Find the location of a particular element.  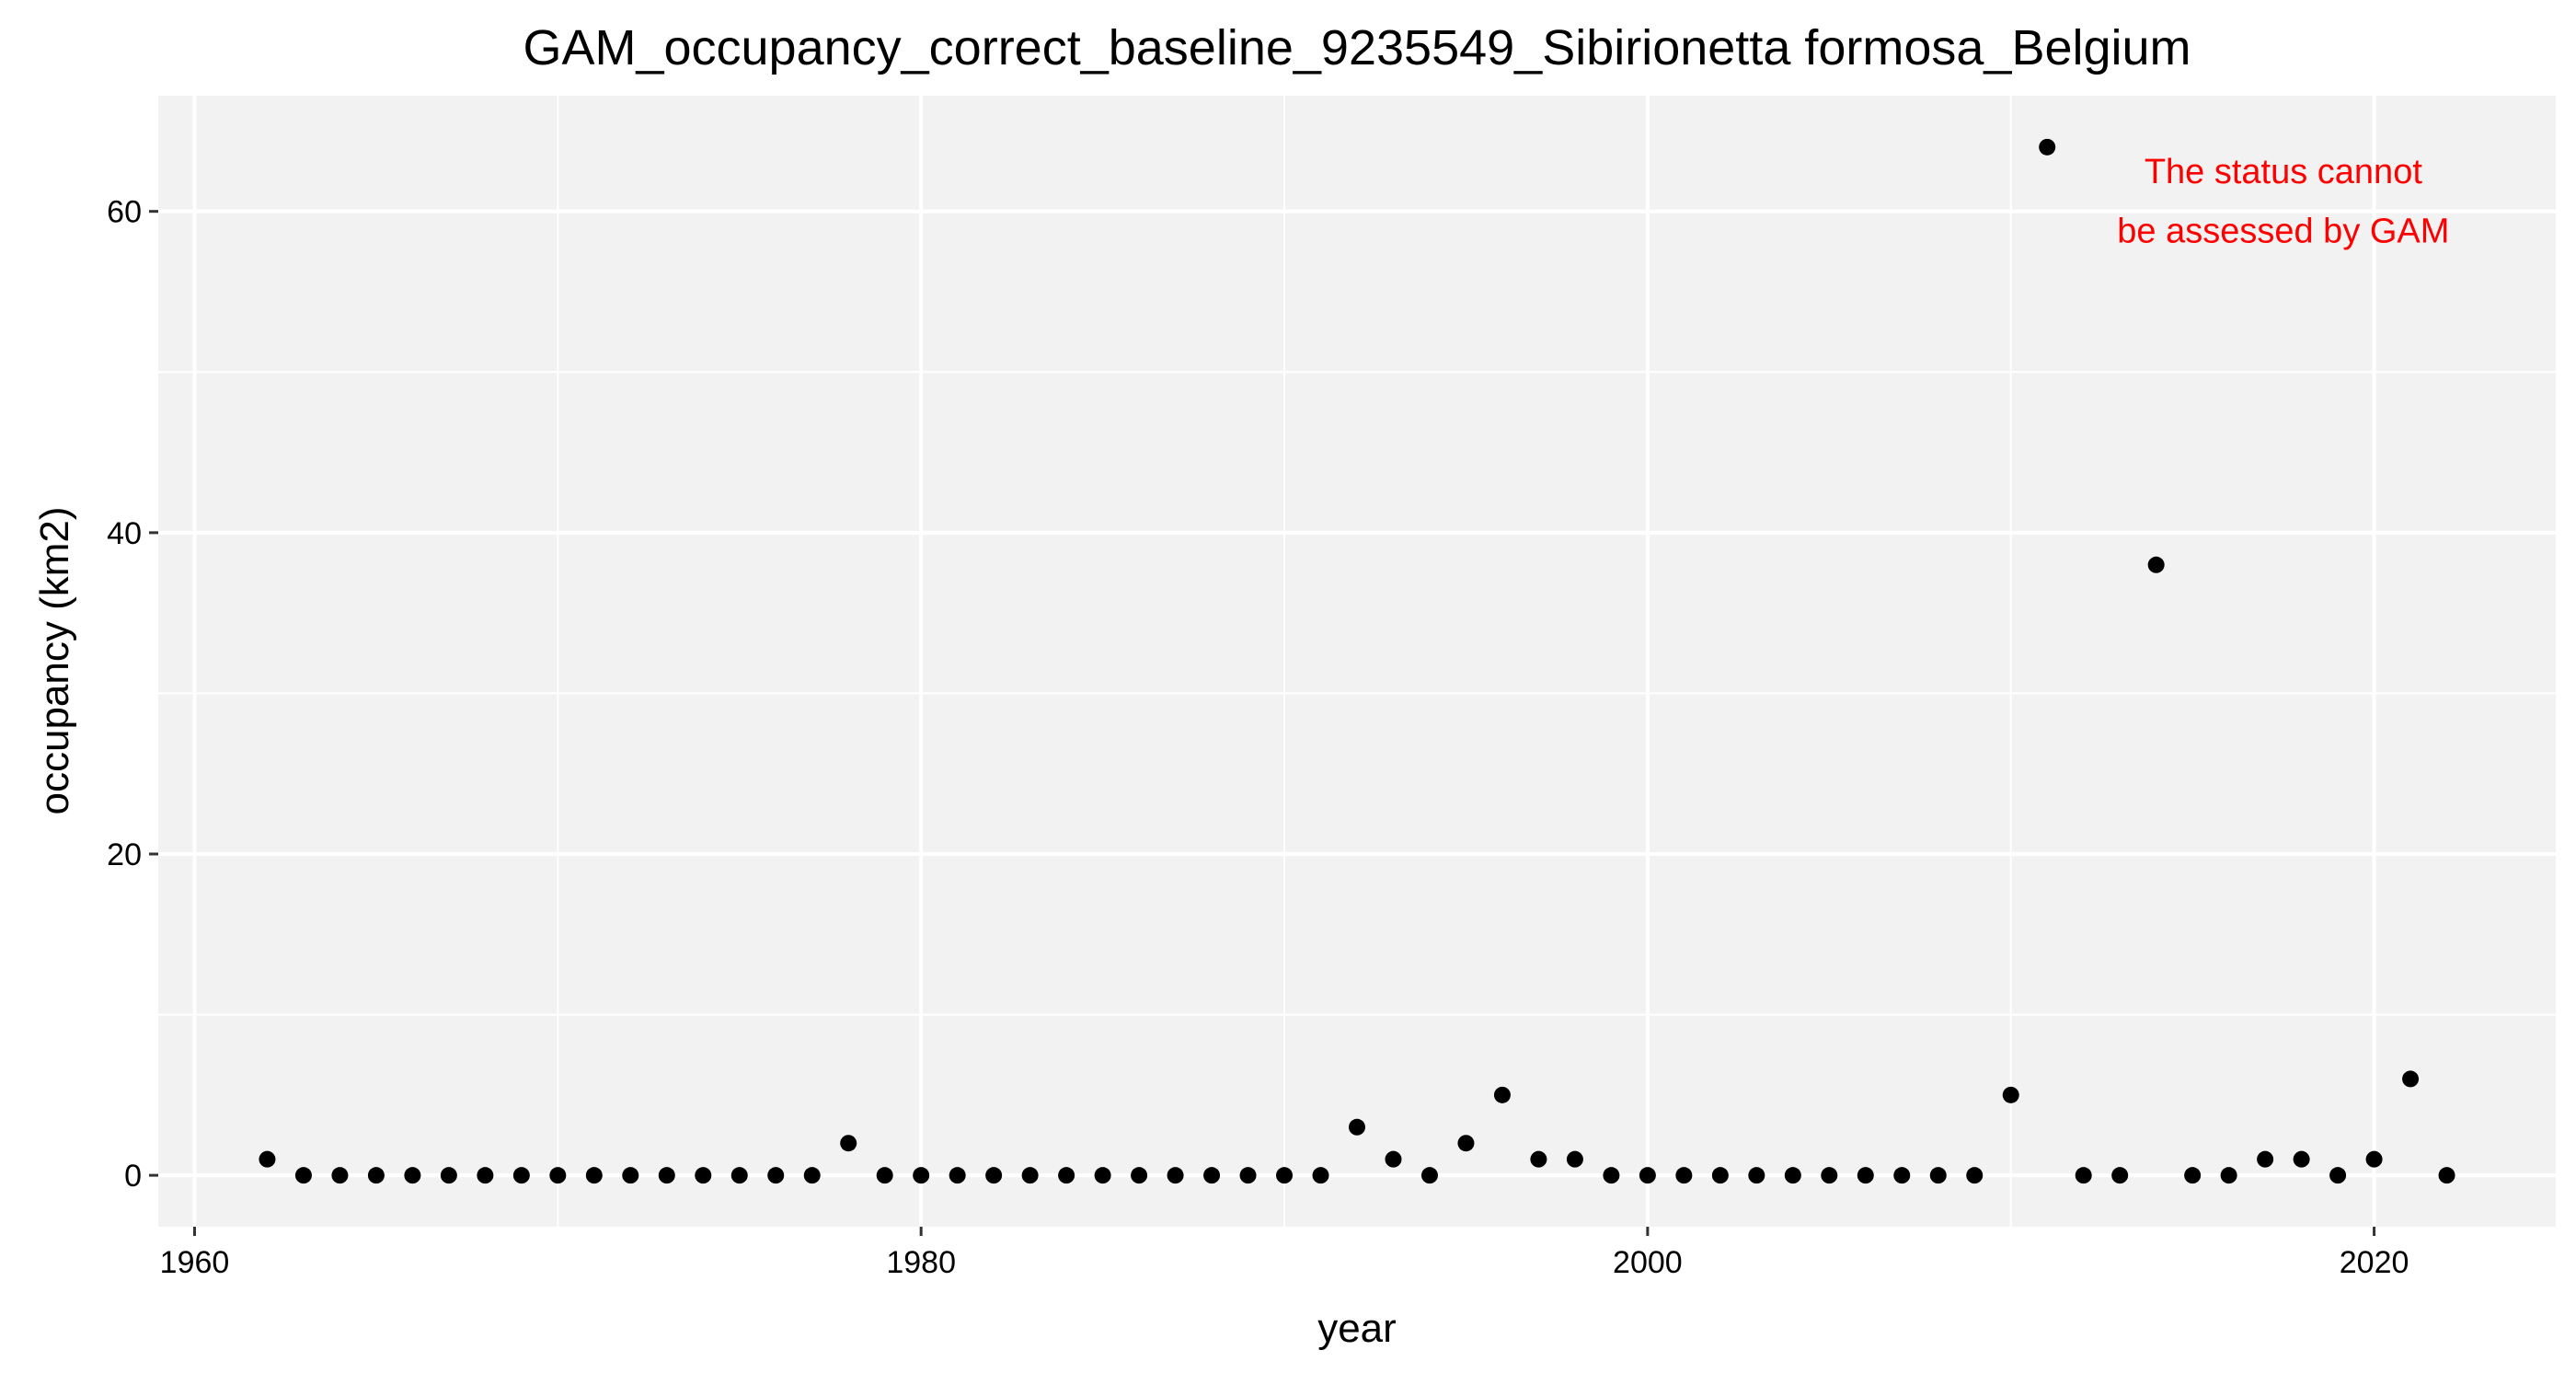

annotation: The status cannot be assessed by GAM is located at coordinates (2283, 202).